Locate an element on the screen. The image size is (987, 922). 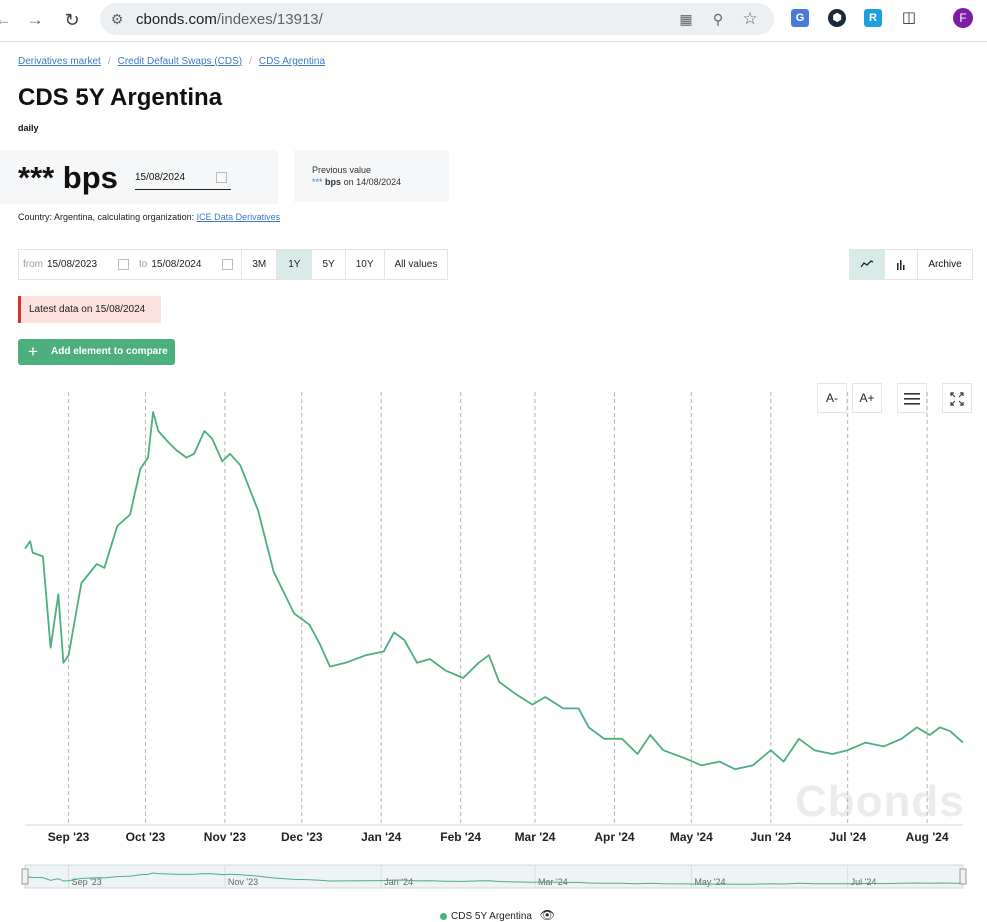
navigator-tick-label: Nov '23 is located at coordinates (243, 882).